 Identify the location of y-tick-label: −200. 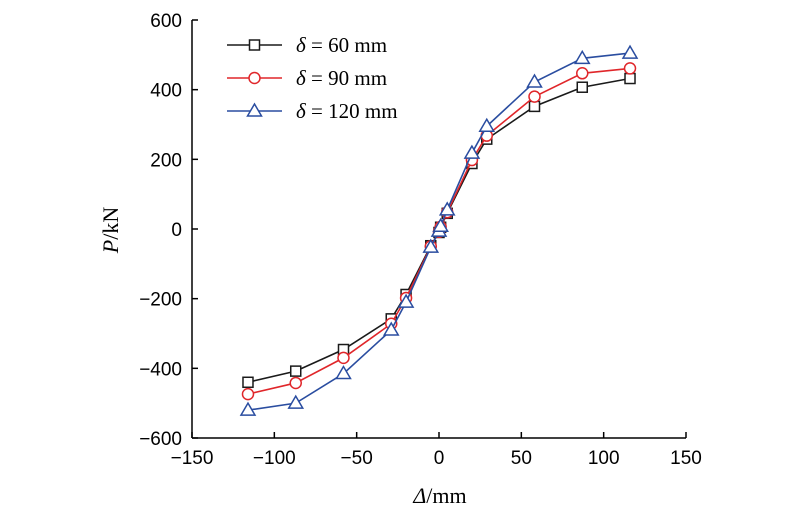
(160, 300).